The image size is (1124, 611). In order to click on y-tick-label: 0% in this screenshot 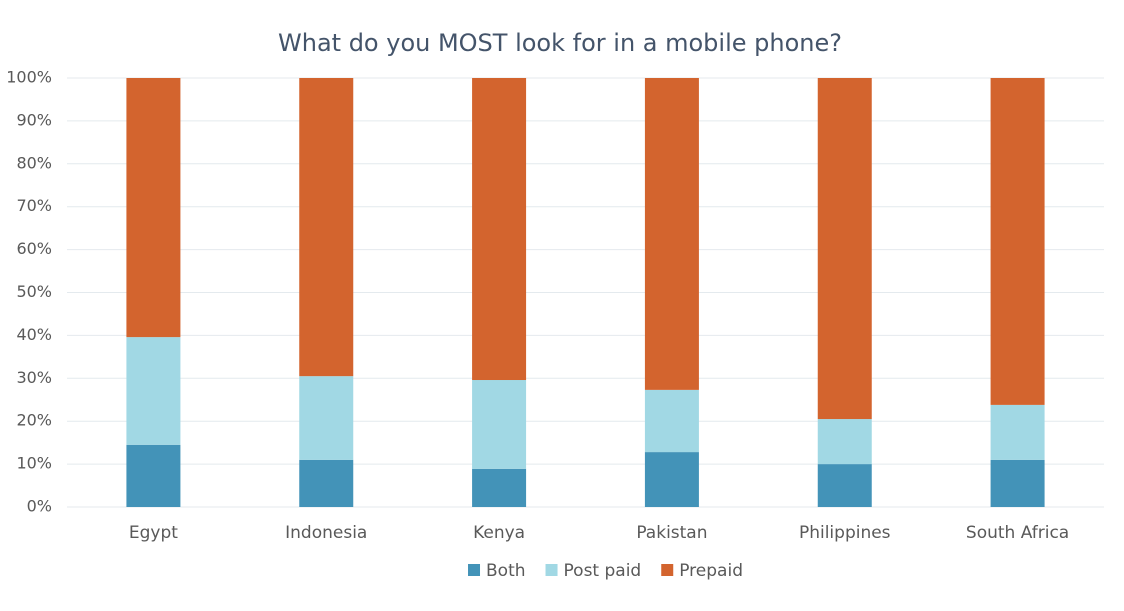, I will do `click(39, 506)`.